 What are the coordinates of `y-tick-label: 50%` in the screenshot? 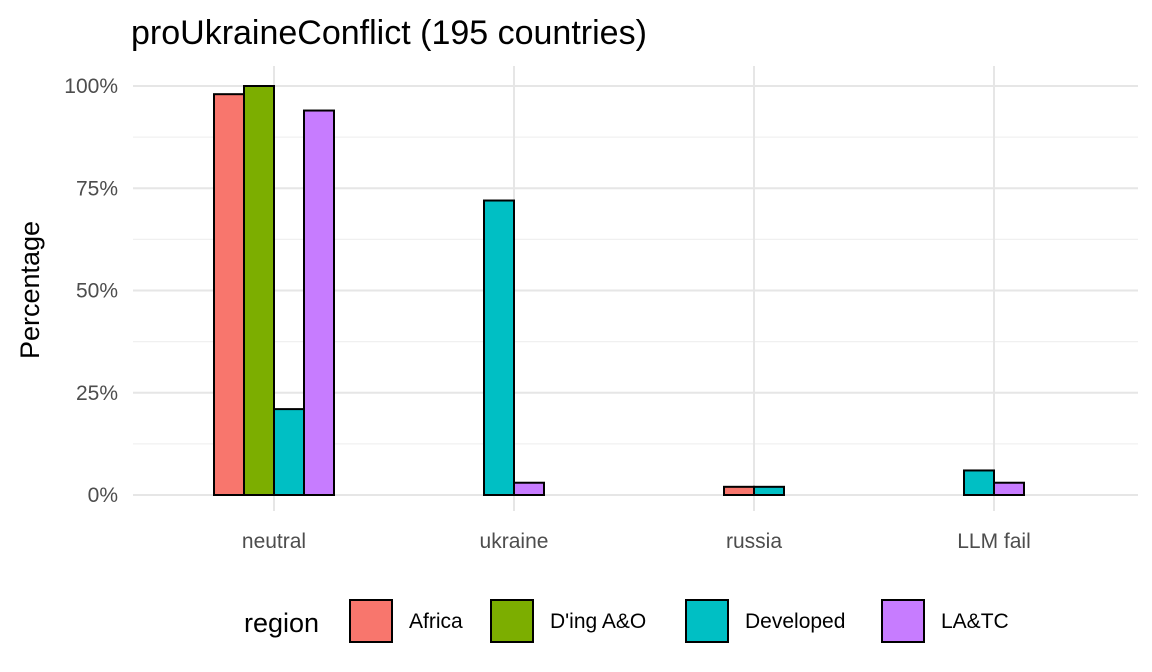 It's located at (97, 291).